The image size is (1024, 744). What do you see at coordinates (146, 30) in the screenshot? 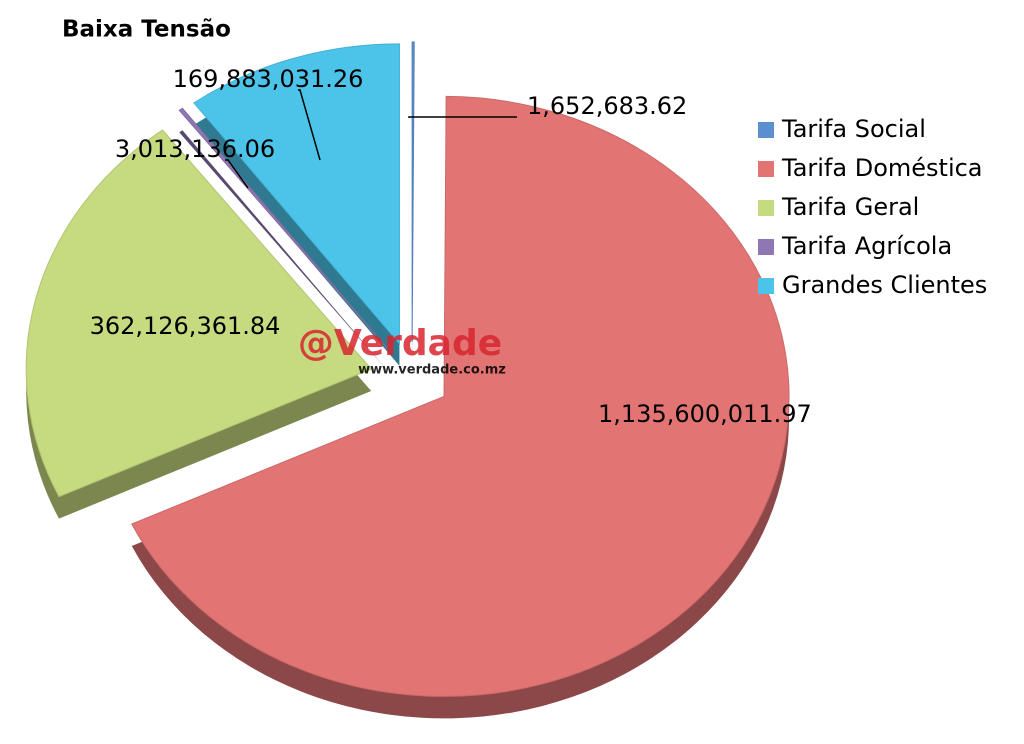
I see `chart-title: Baixa Tensão` at bounding box center [146, 30].